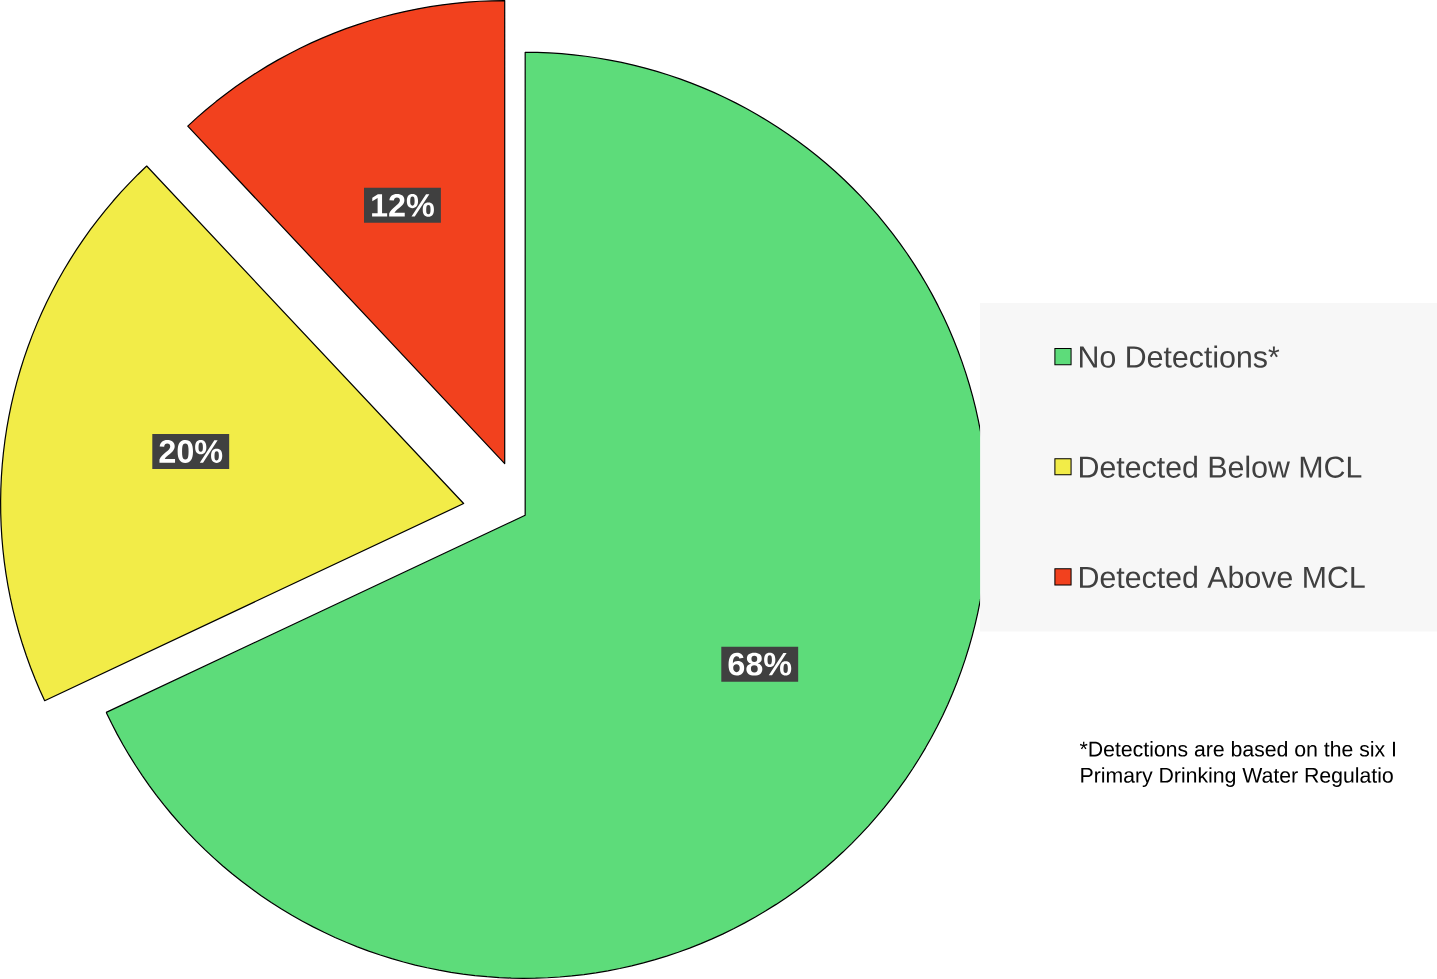 This screenshot has width=1437, height=979. Describe the element at coordinates (1237, 777) in the screenshot. I see `text: Primary Drinking Water Regulatio` at that location.